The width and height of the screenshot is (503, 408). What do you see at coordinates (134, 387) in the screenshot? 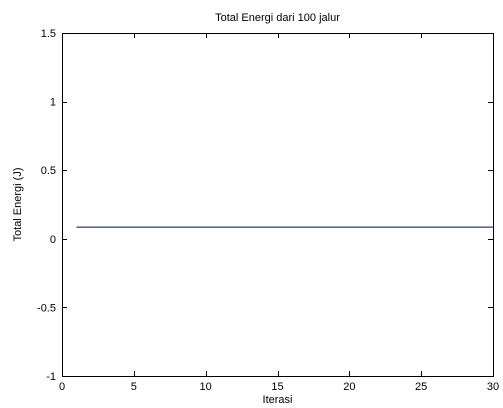
I see `x-tick-label: 5` at bounding box center [134, 387].